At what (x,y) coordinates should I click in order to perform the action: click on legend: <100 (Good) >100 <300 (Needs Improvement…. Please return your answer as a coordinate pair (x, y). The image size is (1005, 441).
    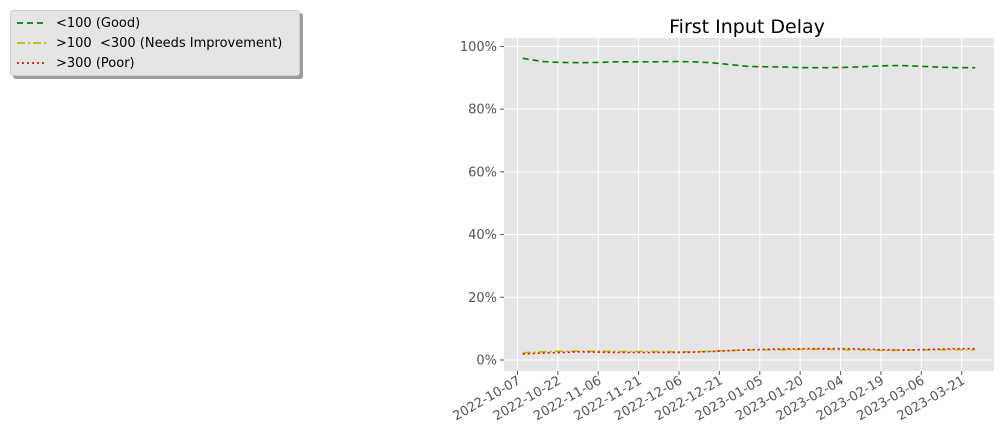
    Looking at the image, I should click on (155, 43).